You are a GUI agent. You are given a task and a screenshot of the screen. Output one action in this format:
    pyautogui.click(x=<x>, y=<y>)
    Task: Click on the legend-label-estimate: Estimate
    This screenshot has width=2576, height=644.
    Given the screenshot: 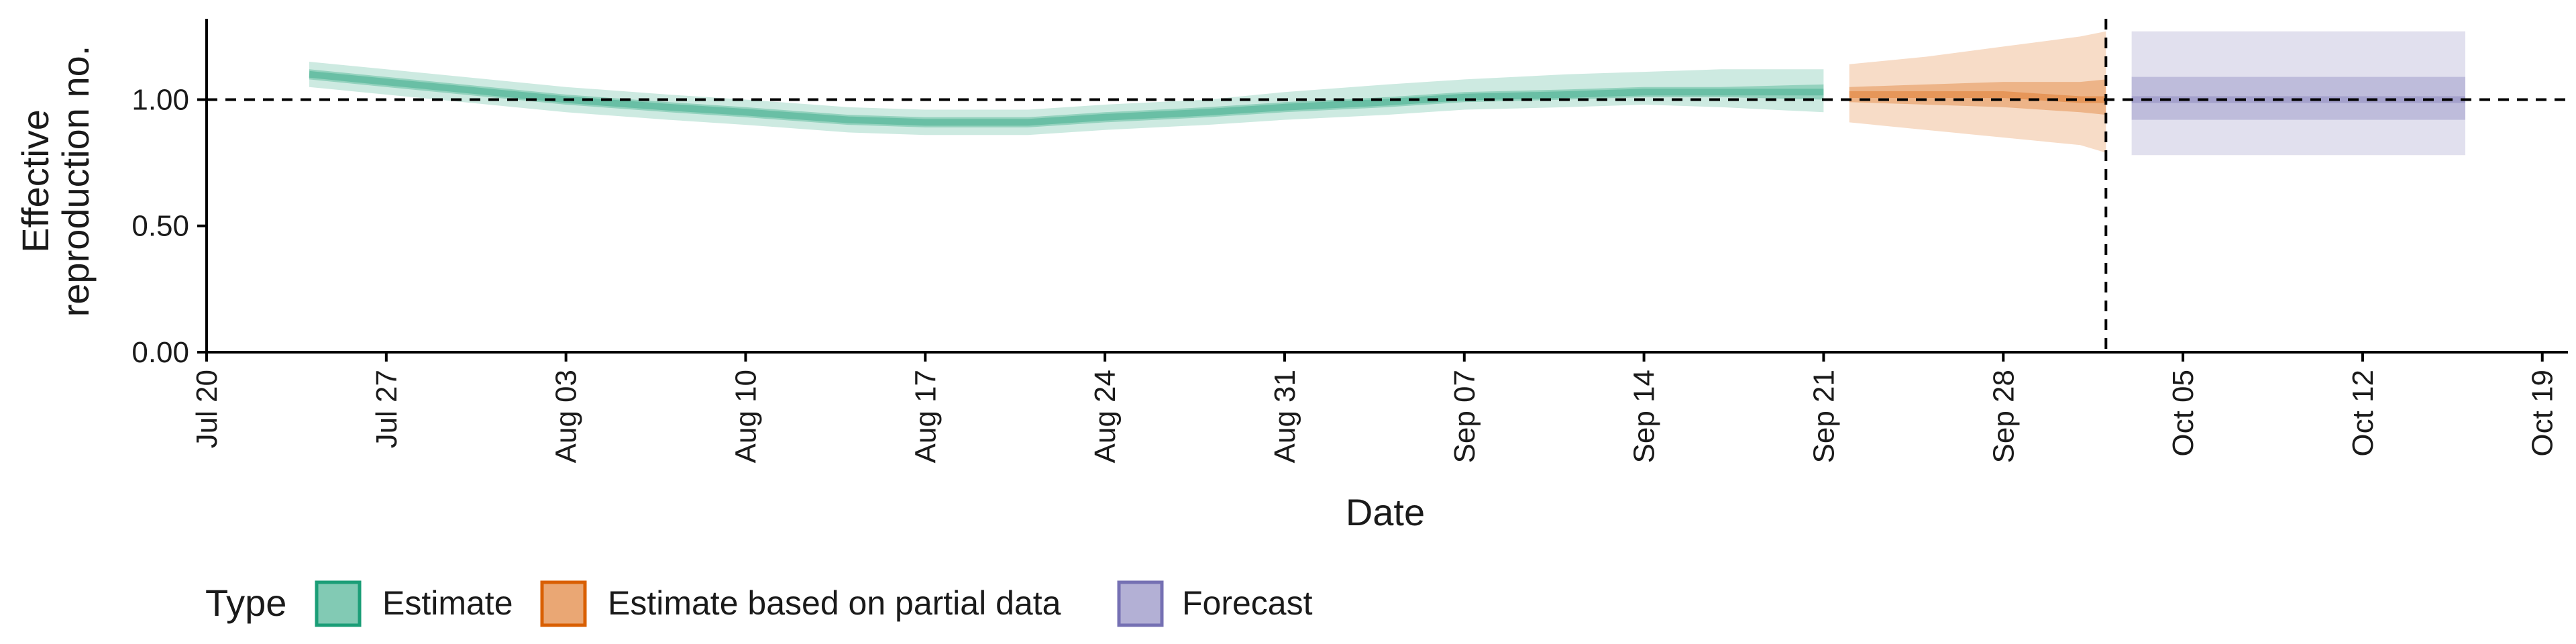 What is the action you would take?
    pyautogui.click(x=447, y=603)
    